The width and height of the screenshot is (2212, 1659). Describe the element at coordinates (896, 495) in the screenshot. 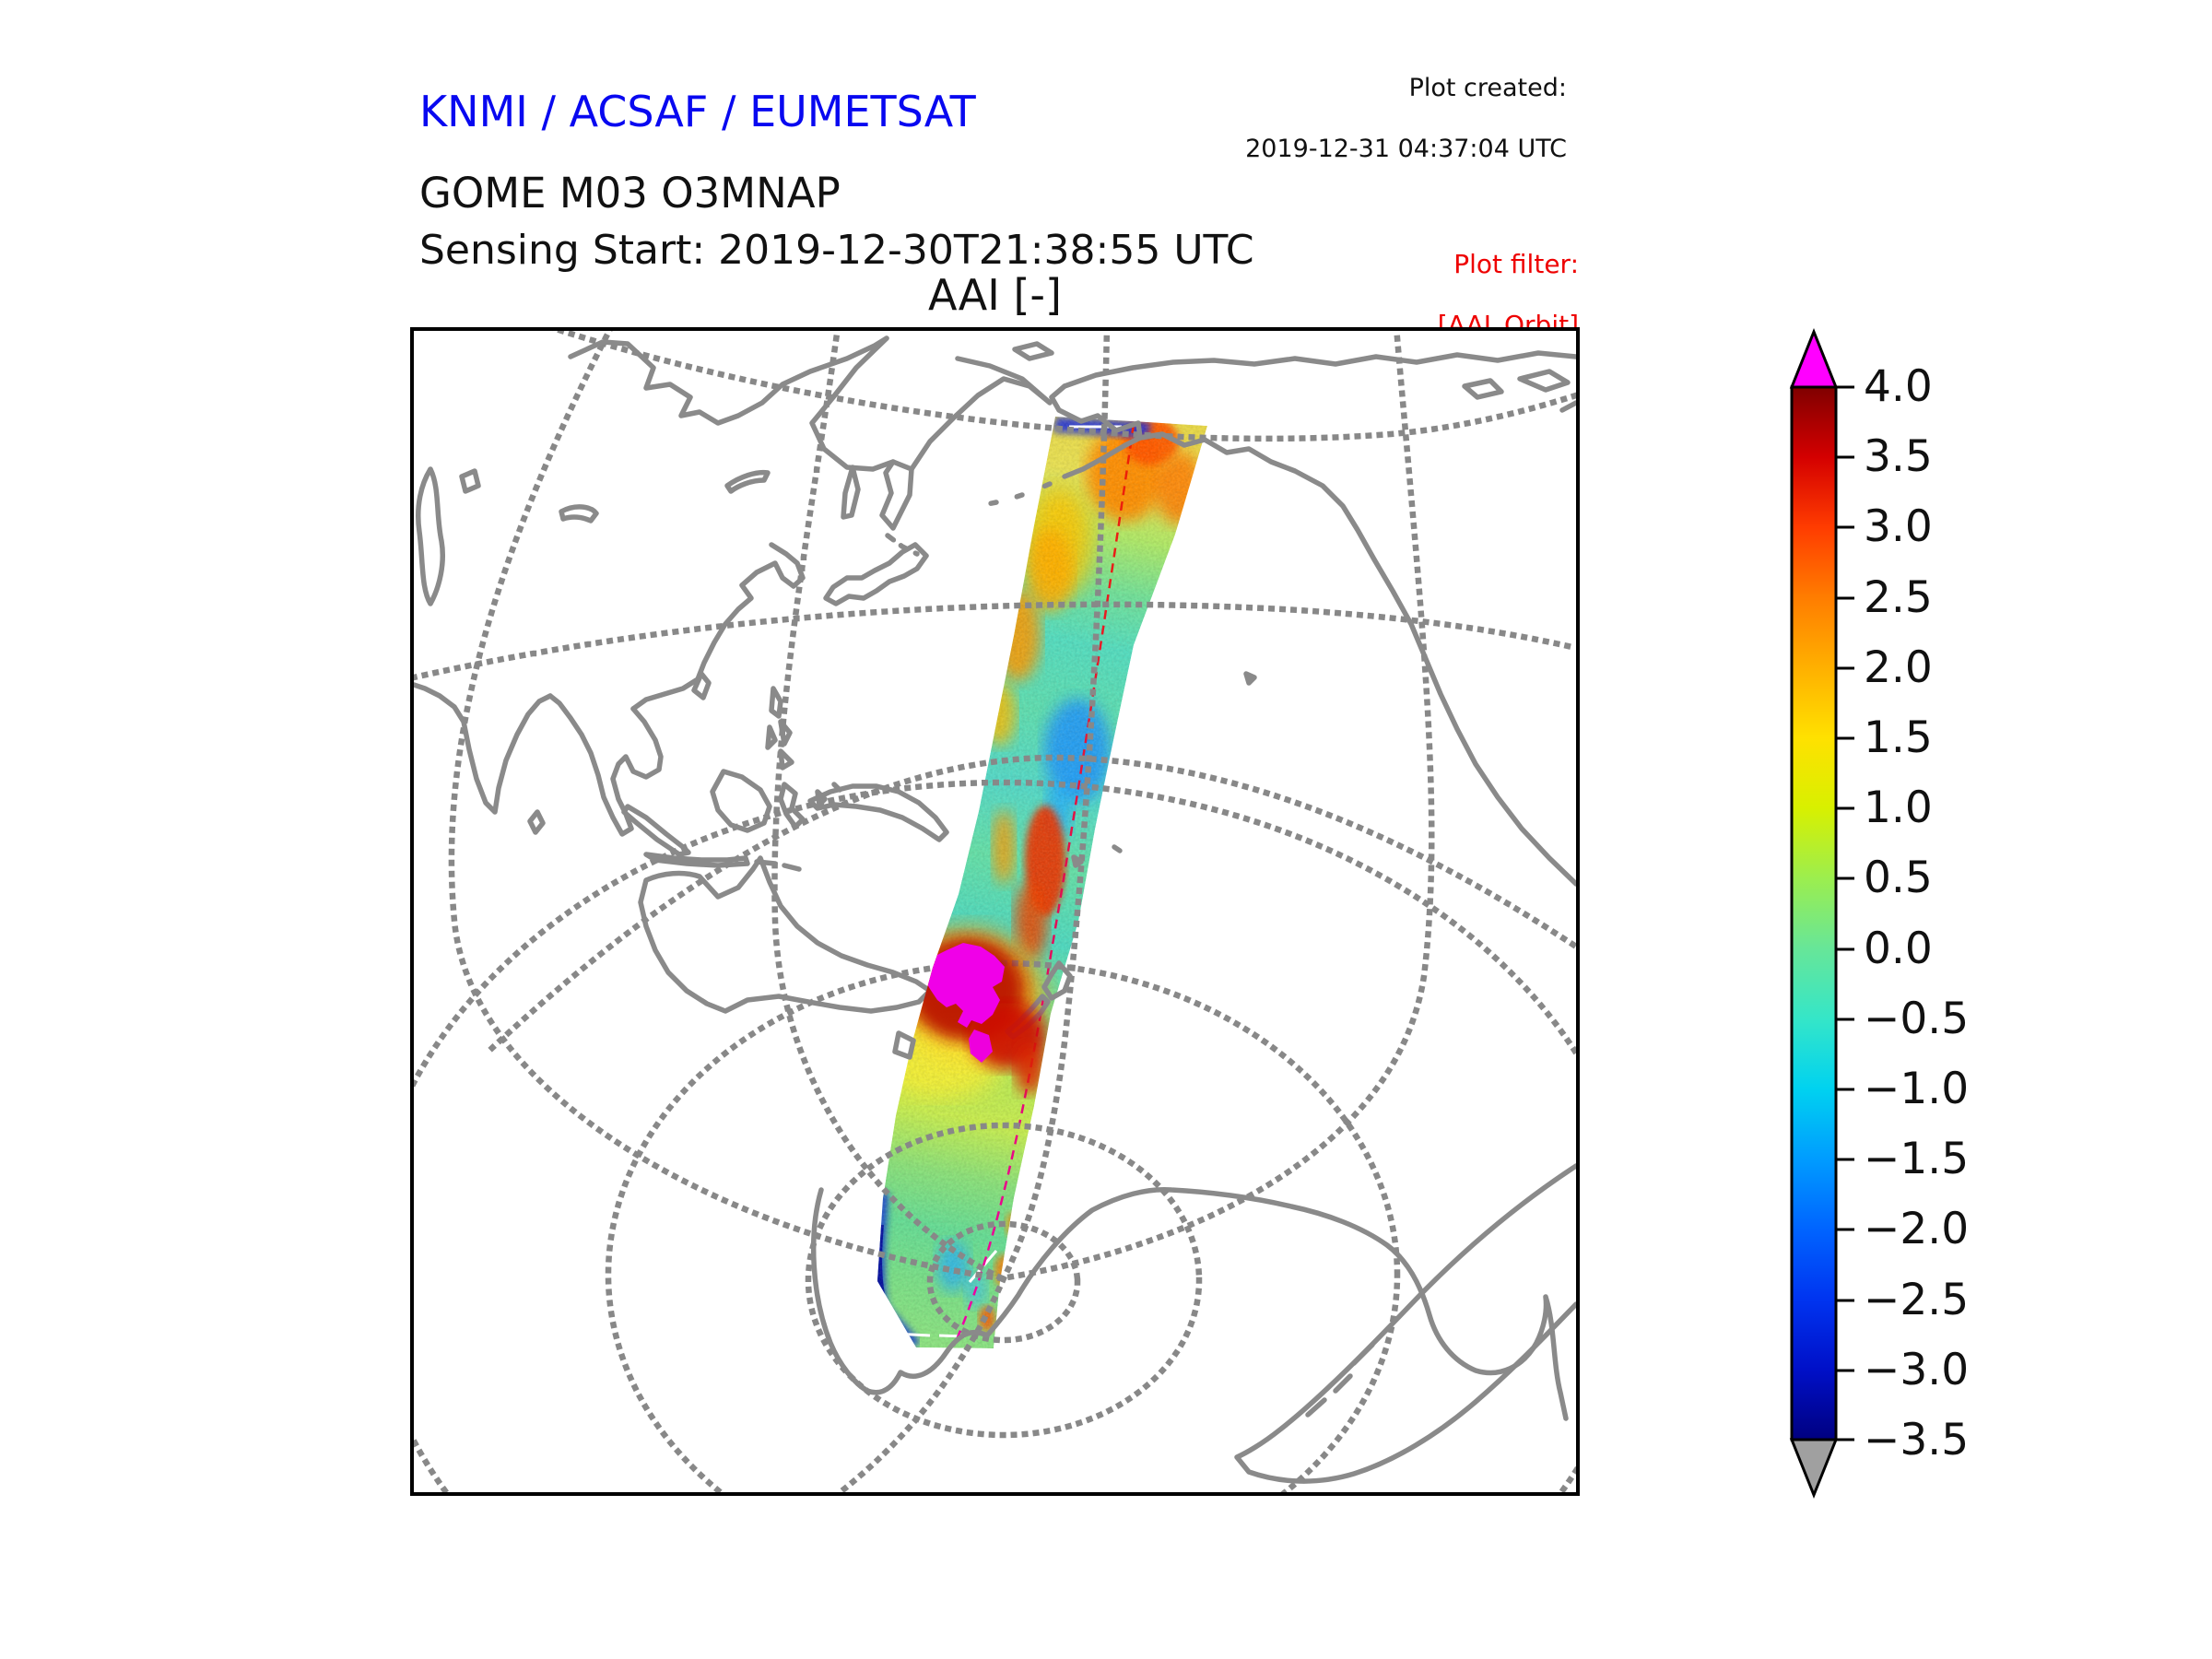

I see `kamchatka` at that location.